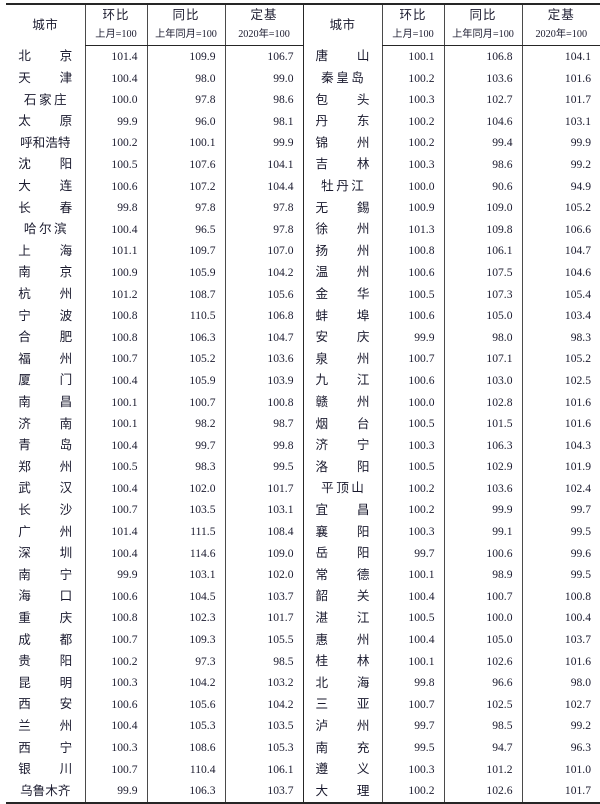 Image resolution: width=600 pixels, height=804 pixels. Describe the element at coordinates (115, 359) in the screenshot. I see `value-mom-left: 100.7` at that location.